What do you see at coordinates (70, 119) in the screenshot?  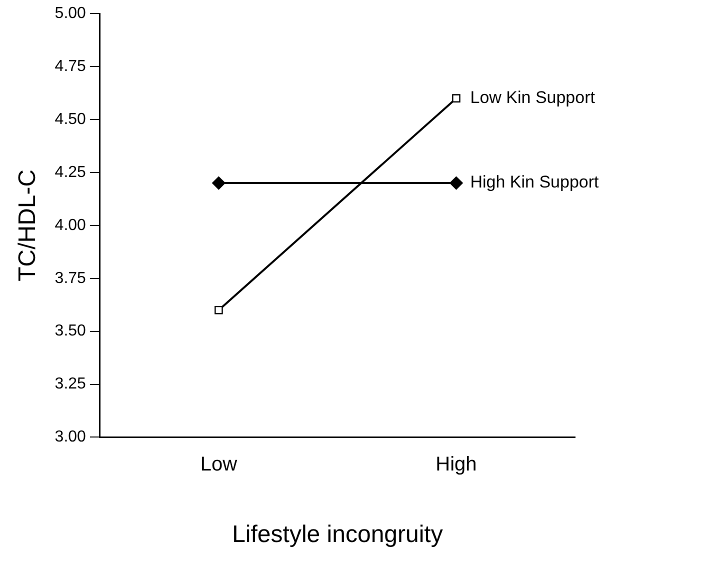 I see `y-tick-label: 4.50` at bounding box center [70, 119].